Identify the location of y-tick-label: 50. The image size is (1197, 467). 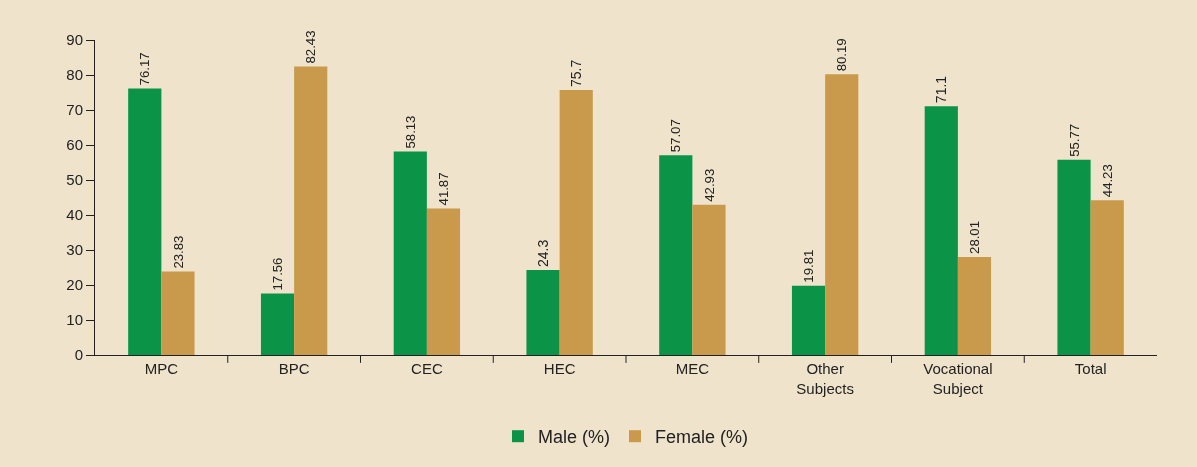
(74, 180).